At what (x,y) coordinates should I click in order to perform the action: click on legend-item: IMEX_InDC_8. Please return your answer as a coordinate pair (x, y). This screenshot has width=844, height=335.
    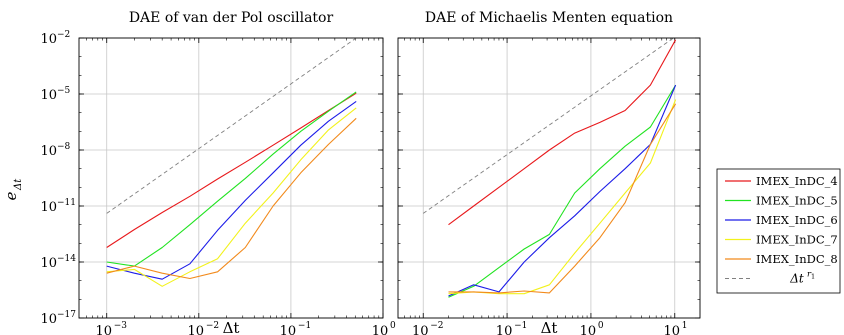
    Looking at the image, I should click on (781, 259).